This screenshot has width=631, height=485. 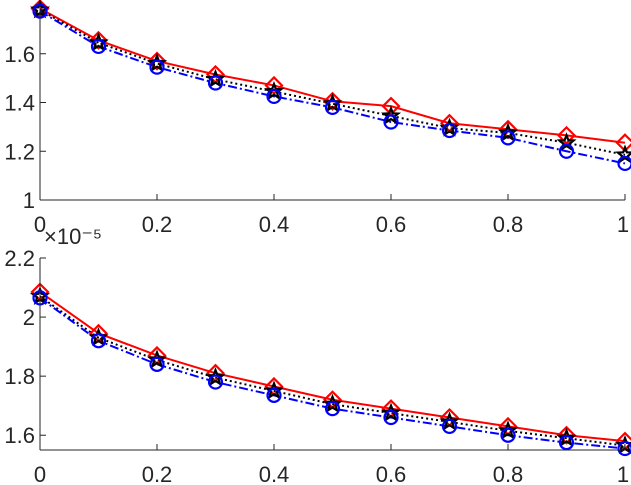 What do you see at coordinates (19, 376) in the screenshot?
I see `y-tick-label: 1.8` at bounding box center [19, 376].